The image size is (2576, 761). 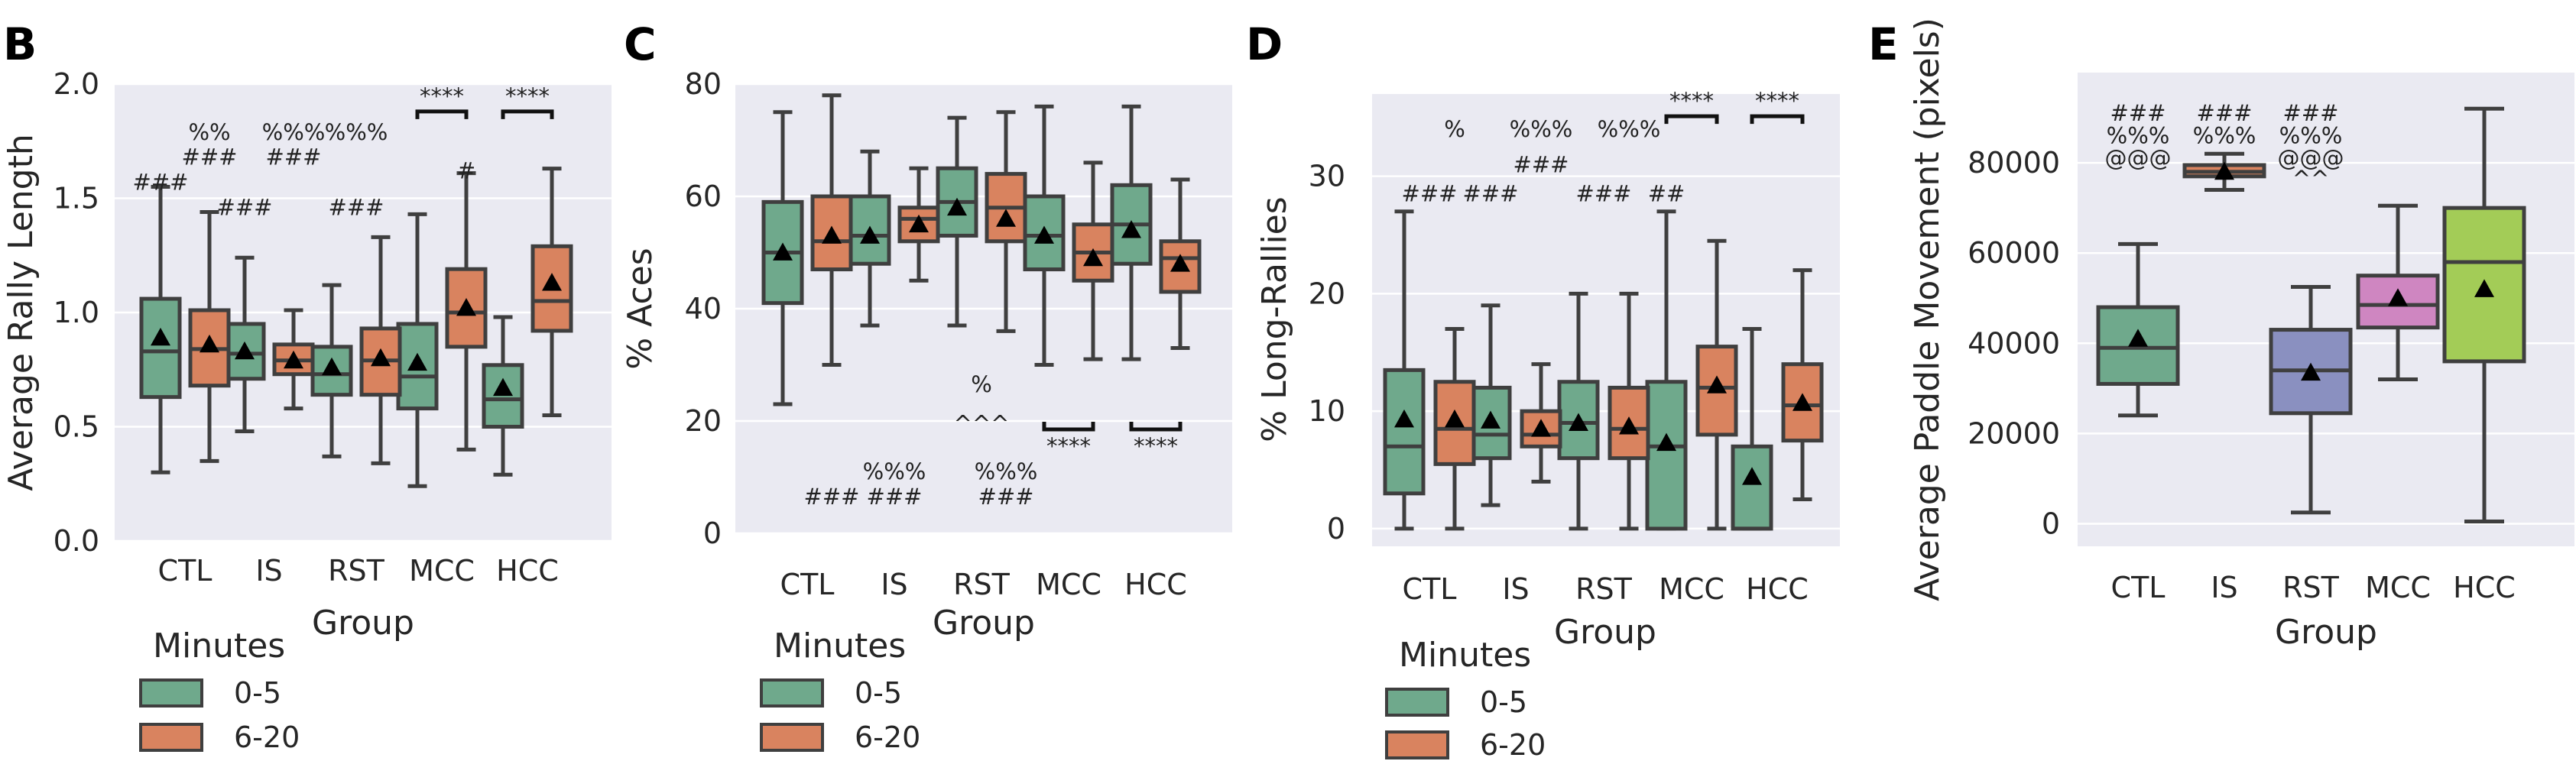 What do you see at coordinates (1605, 632) in the screenshot?
I see `panel-d-xlabel: Group` at bounding box center [1605, 632].